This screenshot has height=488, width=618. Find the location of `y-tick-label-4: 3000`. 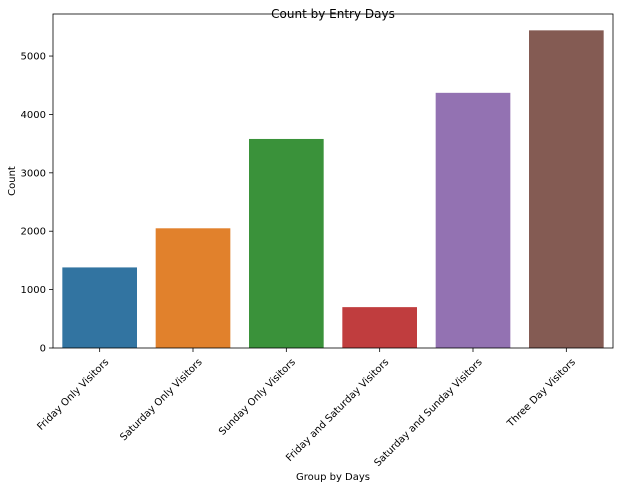

y-tick-label-4: 3000 is located at coordinates (33, 173).